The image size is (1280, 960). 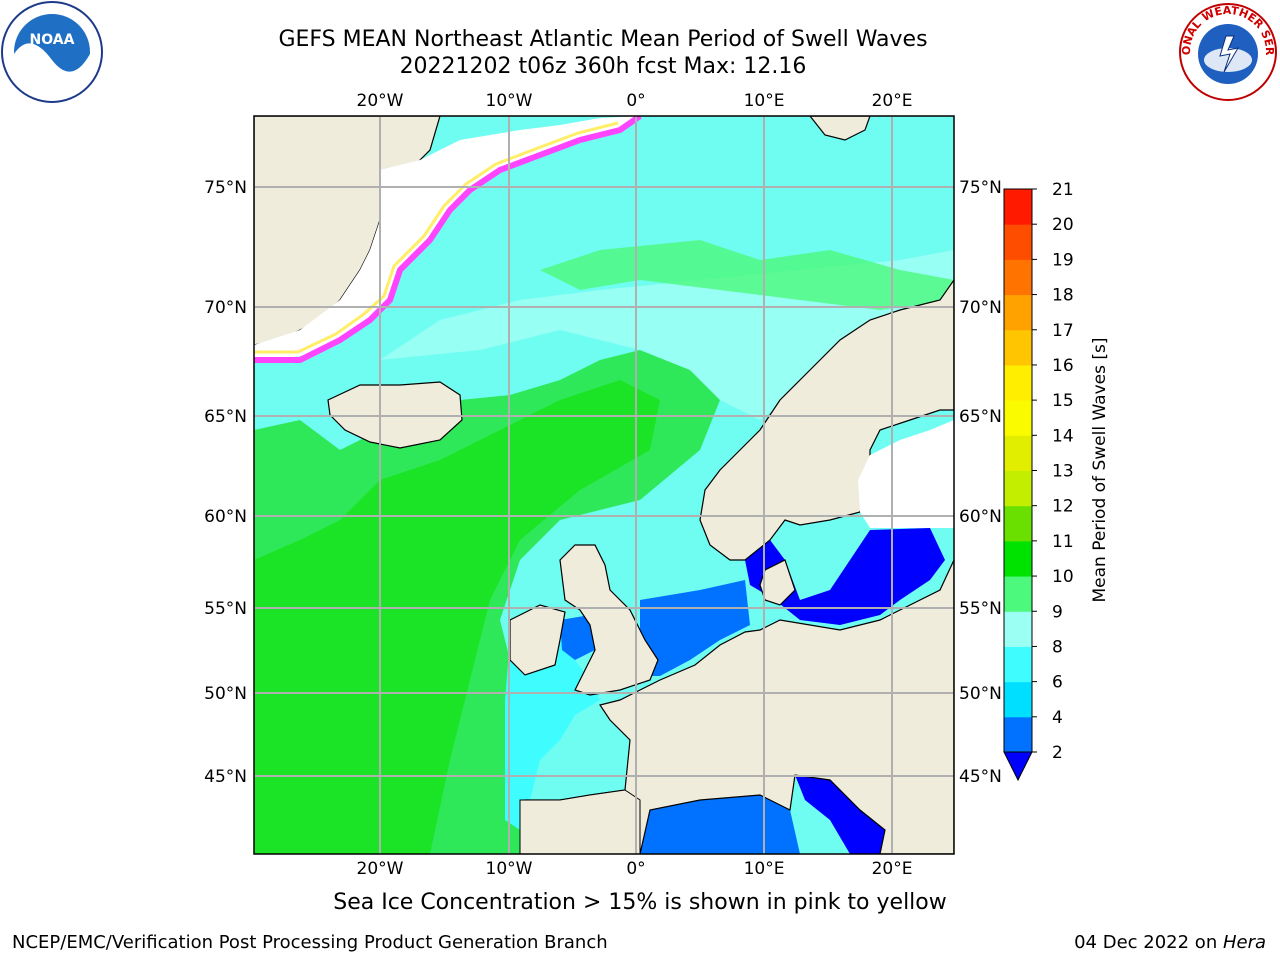 I want to click on colorbar-tick-label: 15, so click(x=1063, y=401).